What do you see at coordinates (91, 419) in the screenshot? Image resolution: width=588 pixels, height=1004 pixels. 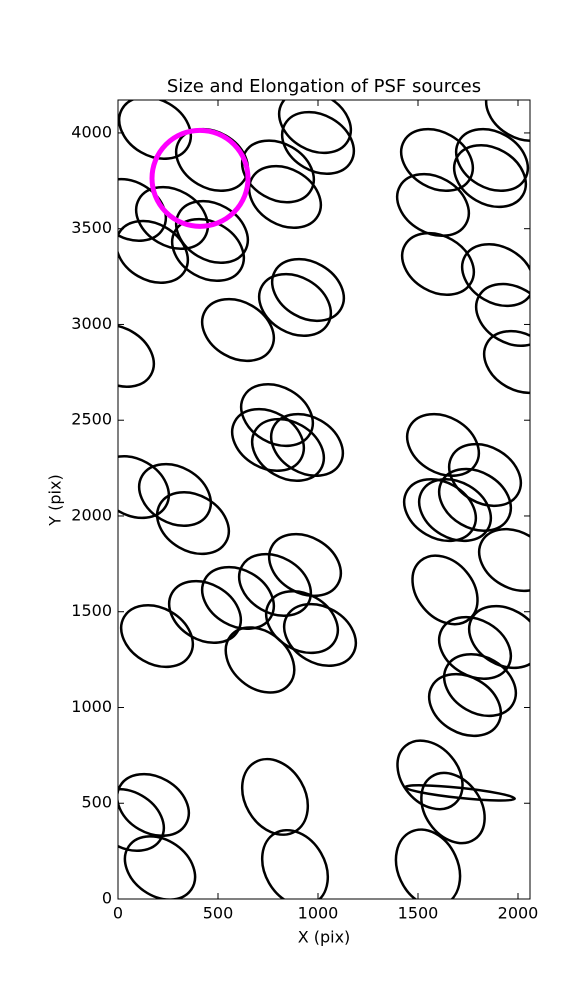 I see `y-tick-label: 2500` at bounding box center [91, 419].